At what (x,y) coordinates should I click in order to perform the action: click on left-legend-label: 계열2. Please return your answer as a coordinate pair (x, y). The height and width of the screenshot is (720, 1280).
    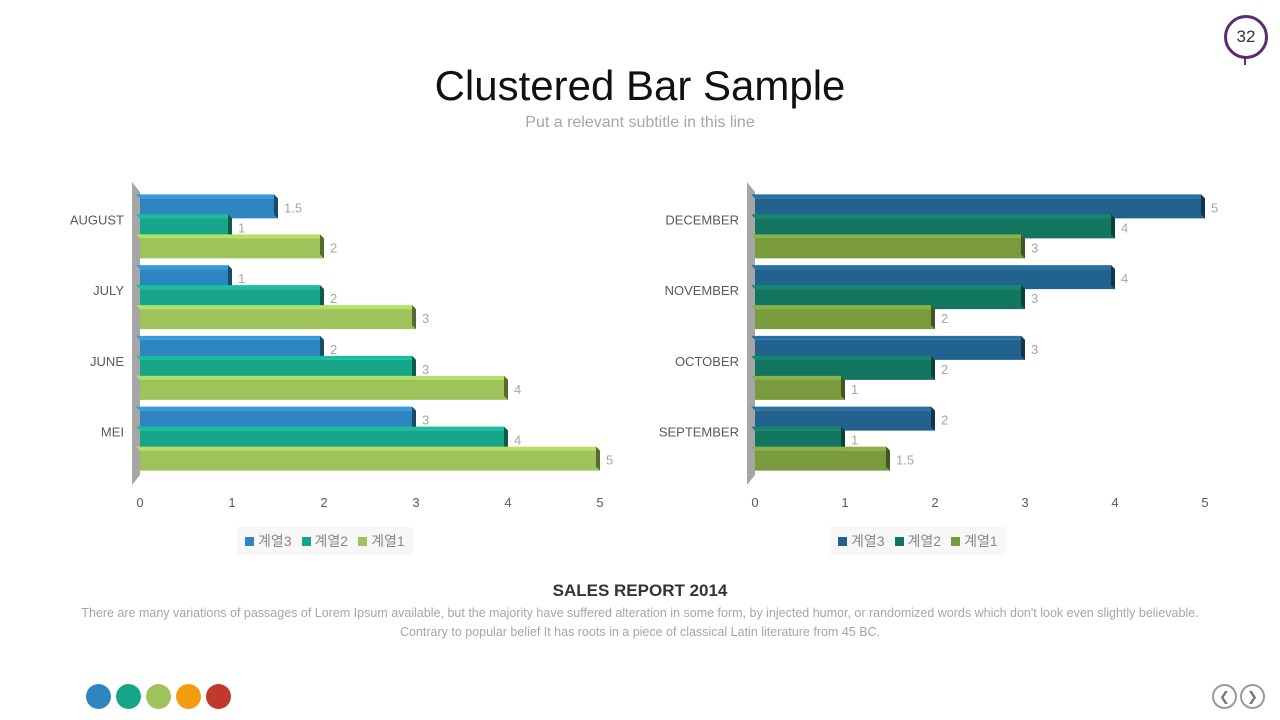
    Looking at the image, I should click on (331, 541).